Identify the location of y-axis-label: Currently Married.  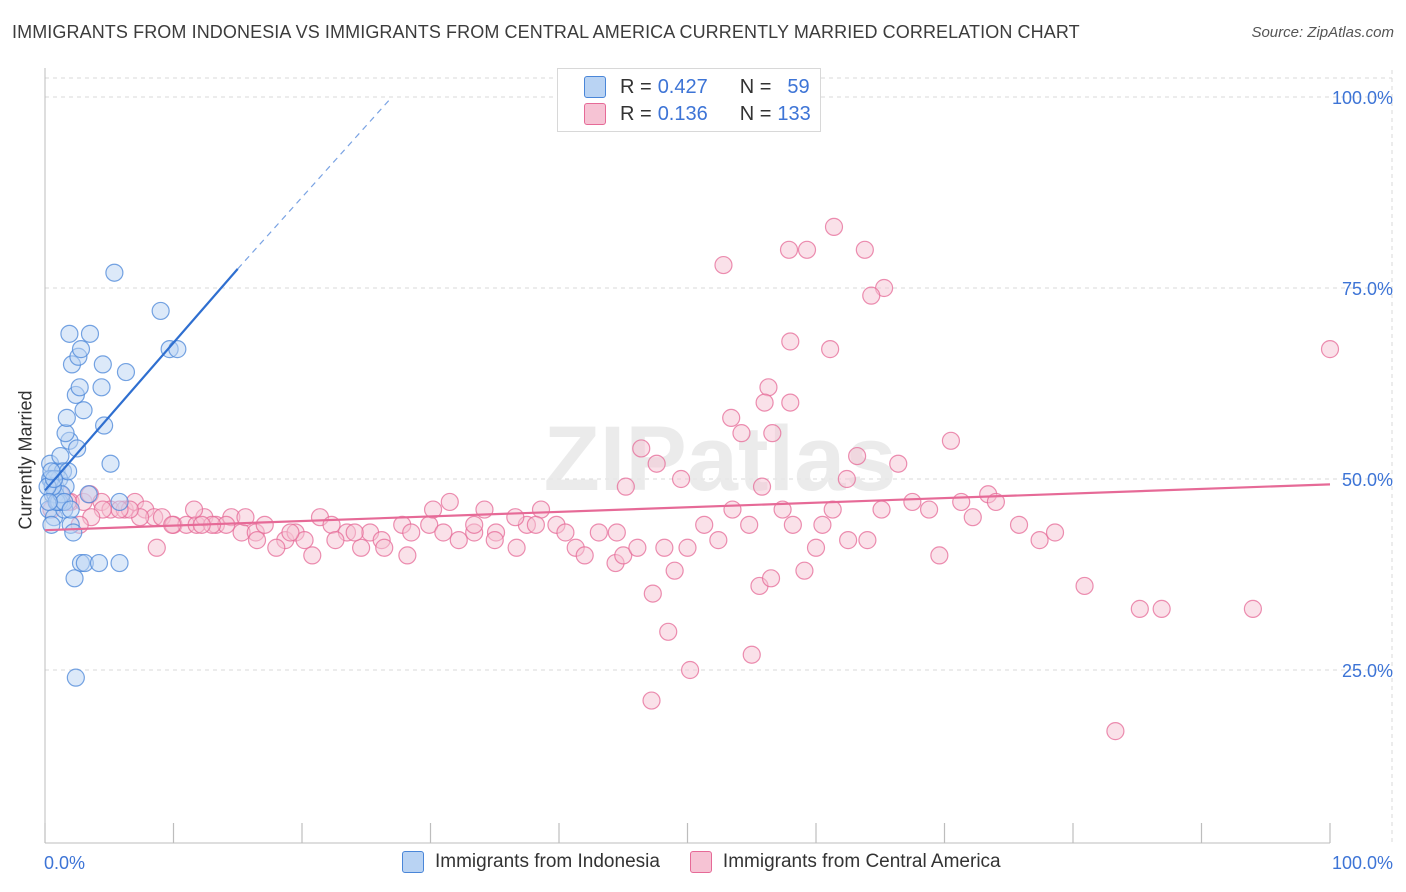
(25, 460).